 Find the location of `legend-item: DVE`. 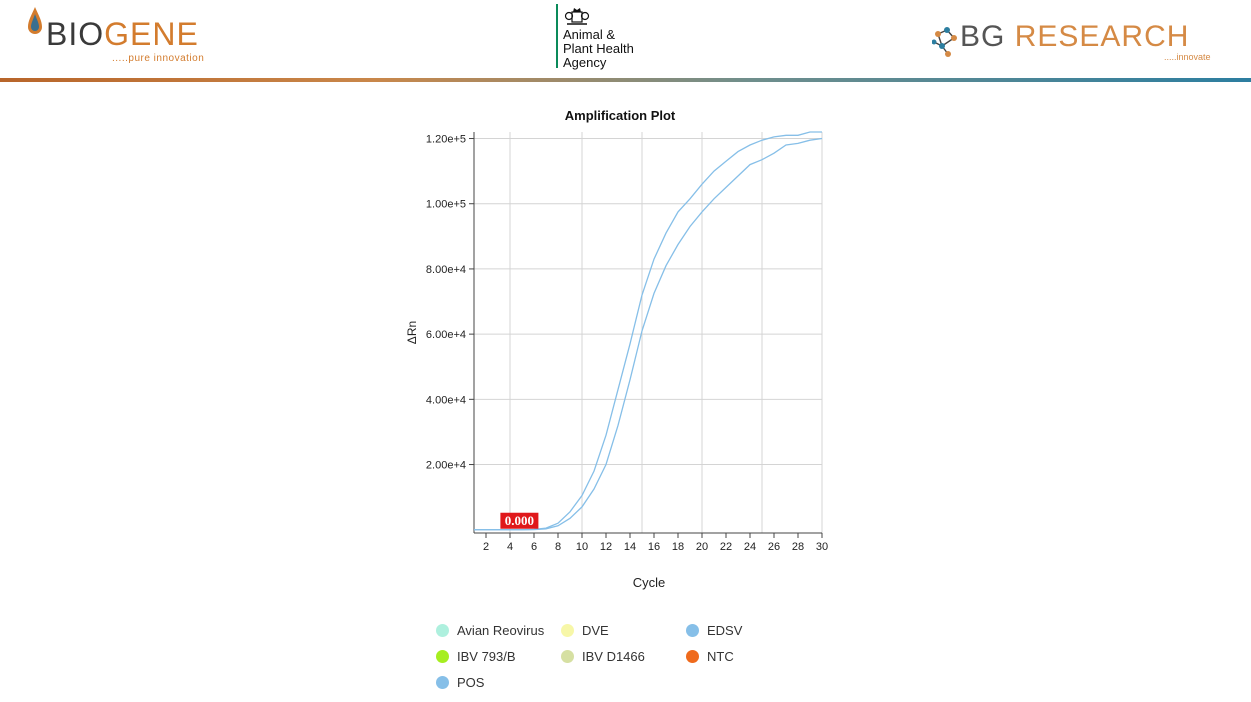

legend-item: DVE is located at coordinates (585, 630).